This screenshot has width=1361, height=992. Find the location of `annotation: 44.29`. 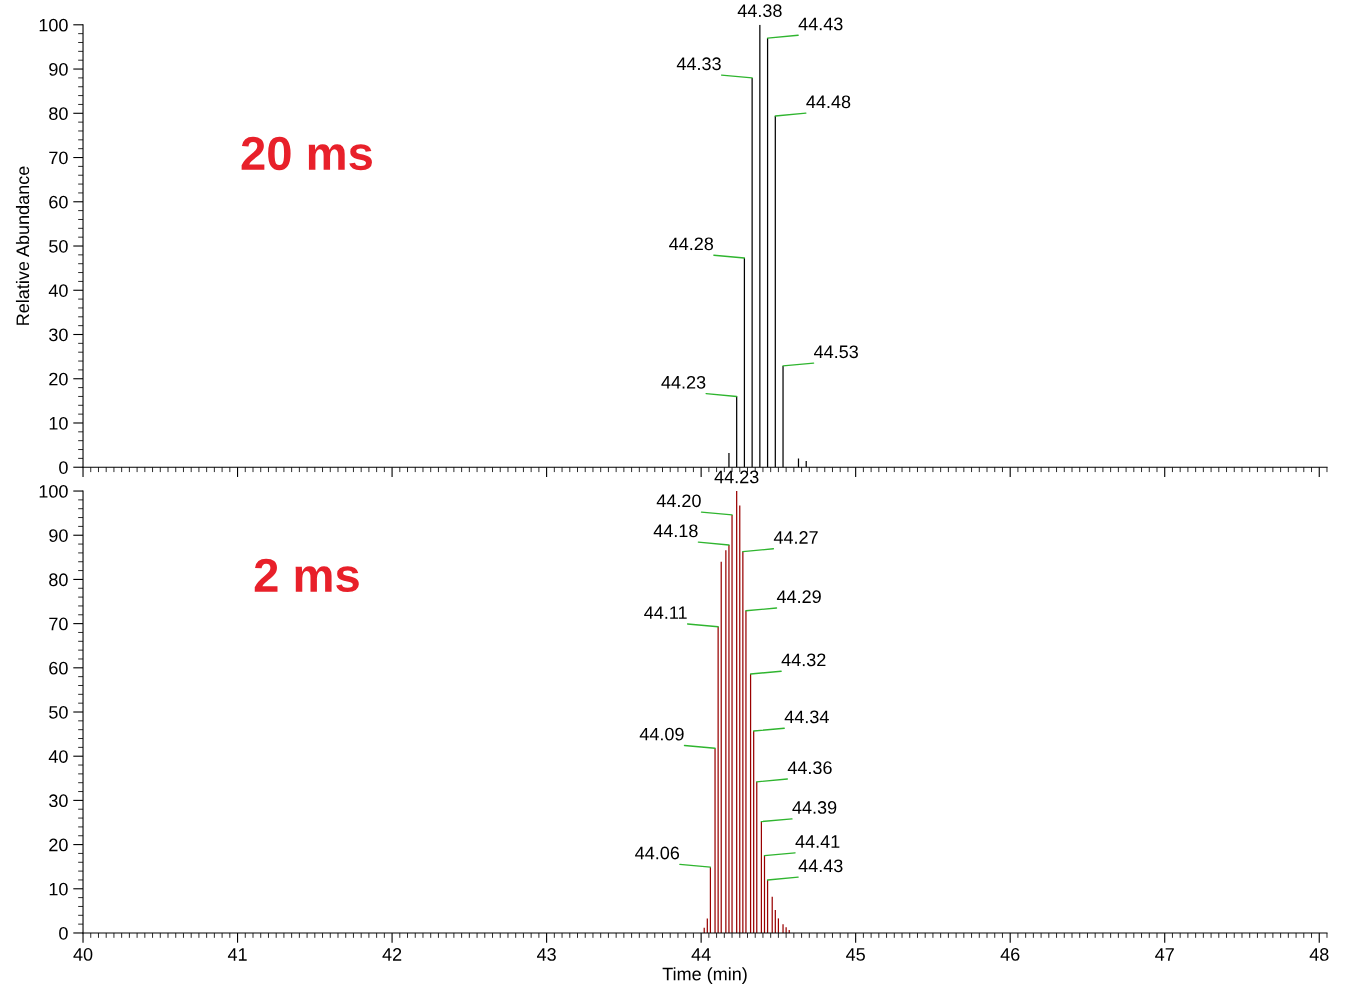

annotation: 44.29 is located at coordinates (798, 597).